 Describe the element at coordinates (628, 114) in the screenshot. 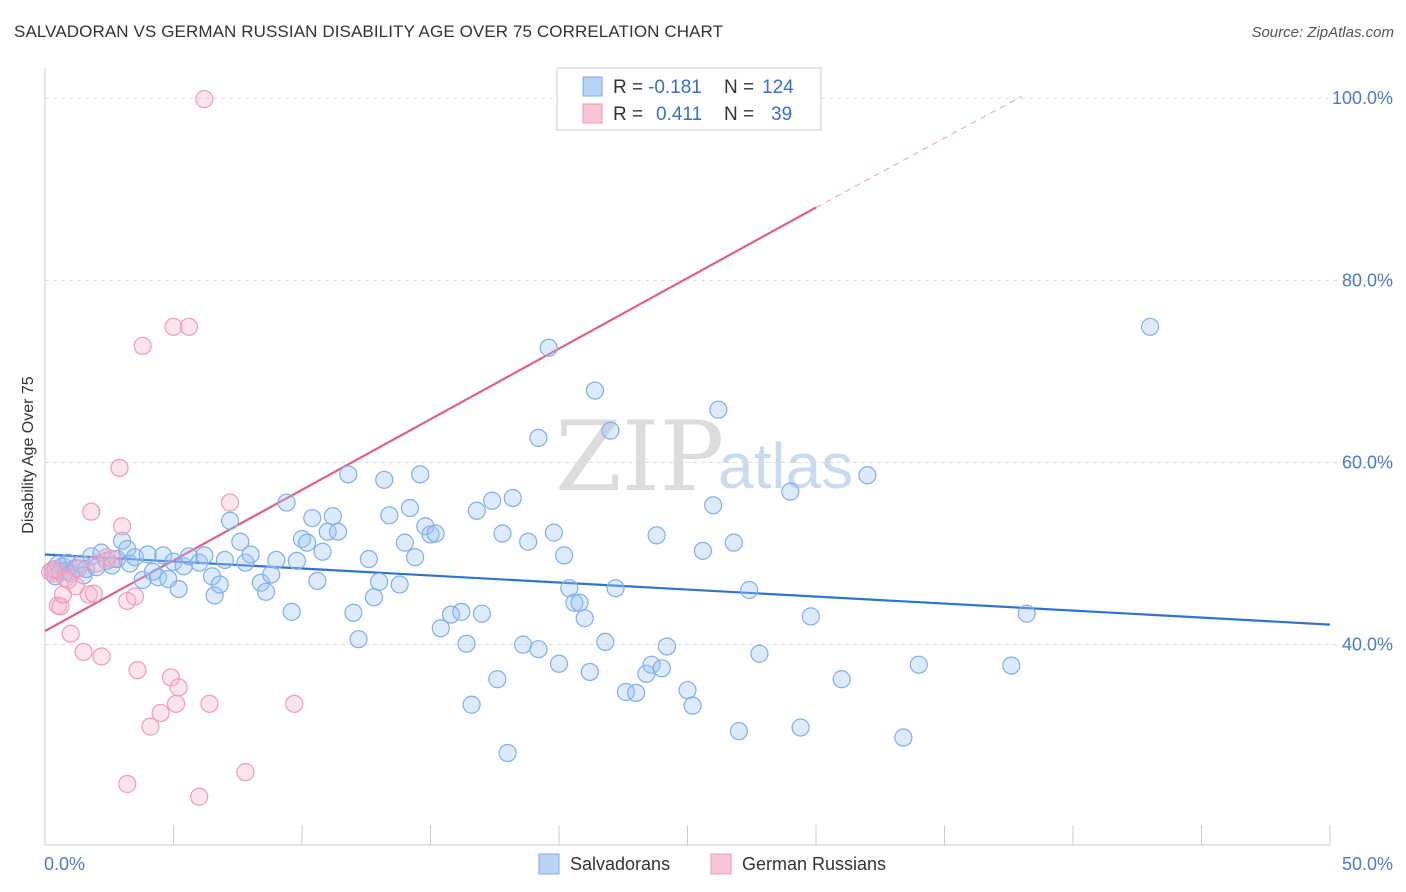

I see `legend-r-label-2: R =` at that location.